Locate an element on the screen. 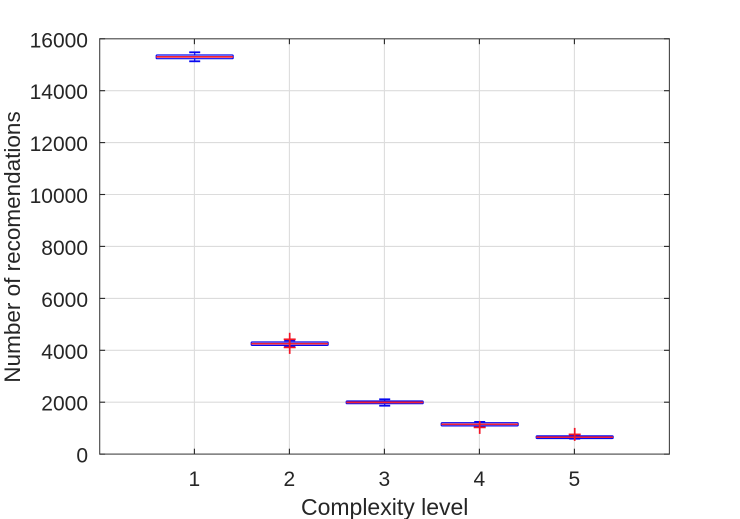 Image resolution: width=740 pixels, height=519 pixels. svg-text: Complexity level is located at coordinates (384, 506).